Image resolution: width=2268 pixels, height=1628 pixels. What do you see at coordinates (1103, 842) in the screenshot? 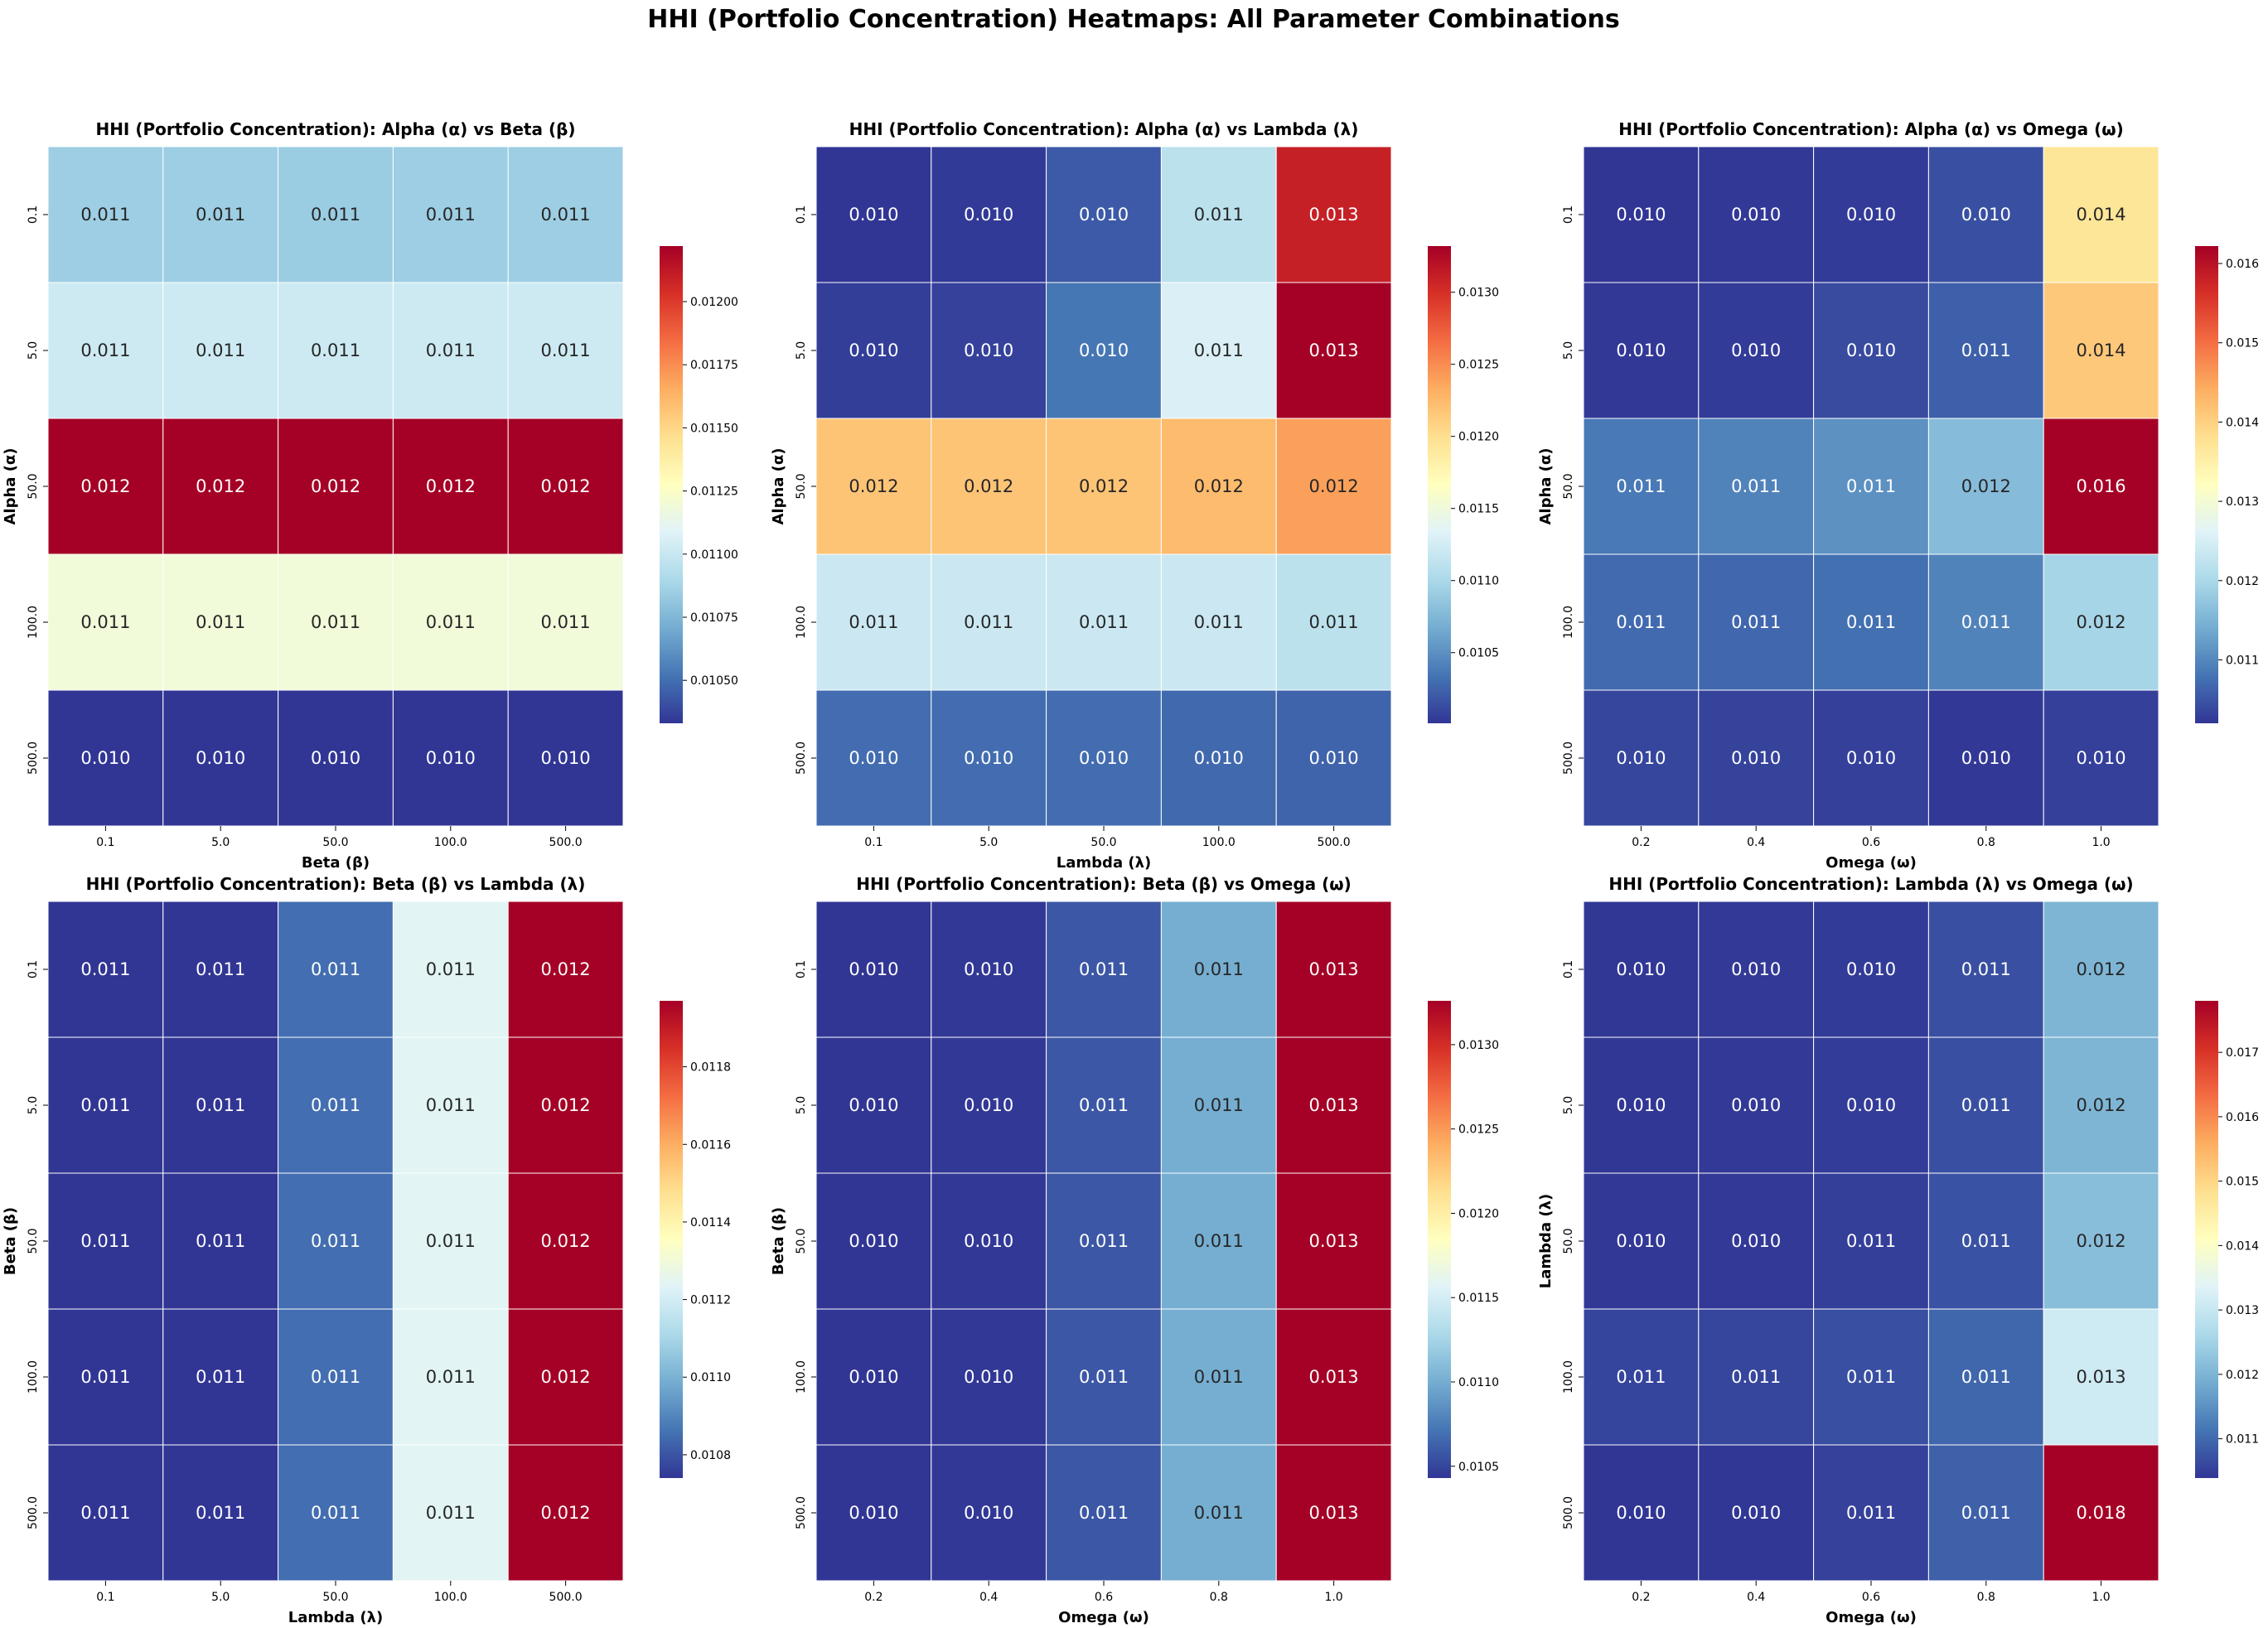
I see `x-tick-label: 50.0` at bounding box center [1103, 842].